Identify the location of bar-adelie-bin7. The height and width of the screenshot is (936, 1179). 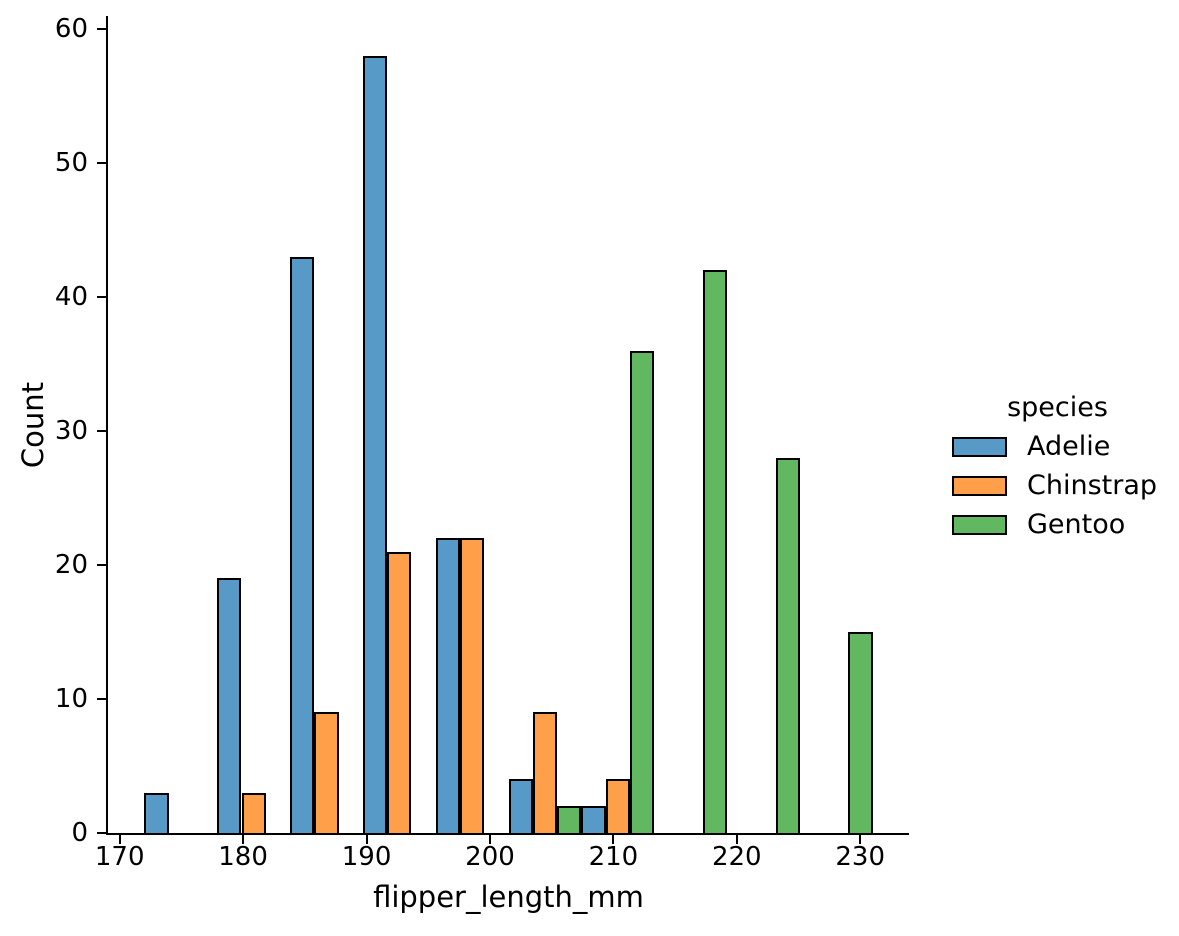
(593, 820).